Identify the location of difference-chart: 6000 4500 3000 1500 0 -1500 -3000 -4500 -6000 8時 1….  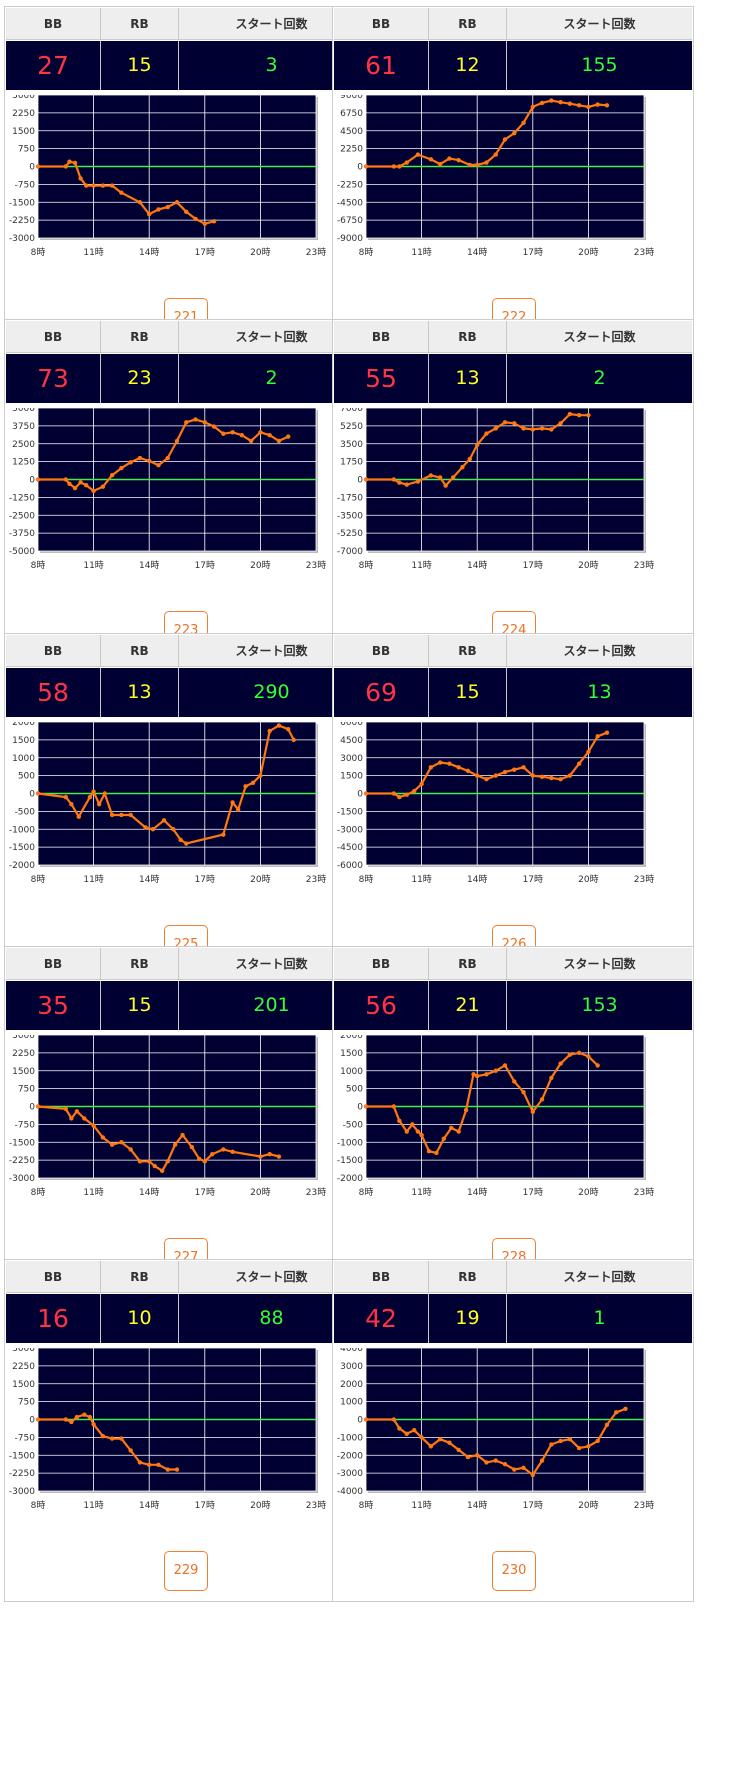
(495, 803).